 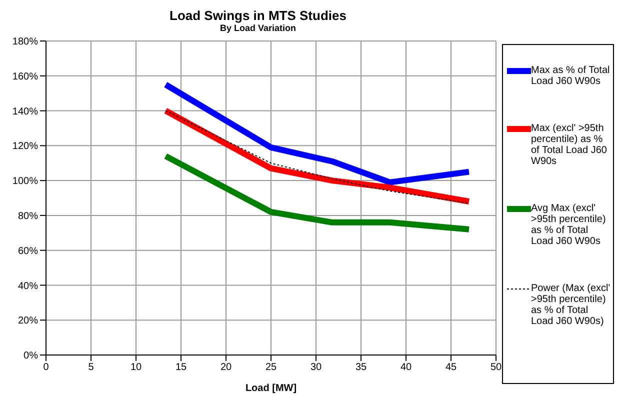 What do you see at coordinates (496, 368) in the screenshot?
I see `x-tick-label: 50` at bounding box center [496, 368].